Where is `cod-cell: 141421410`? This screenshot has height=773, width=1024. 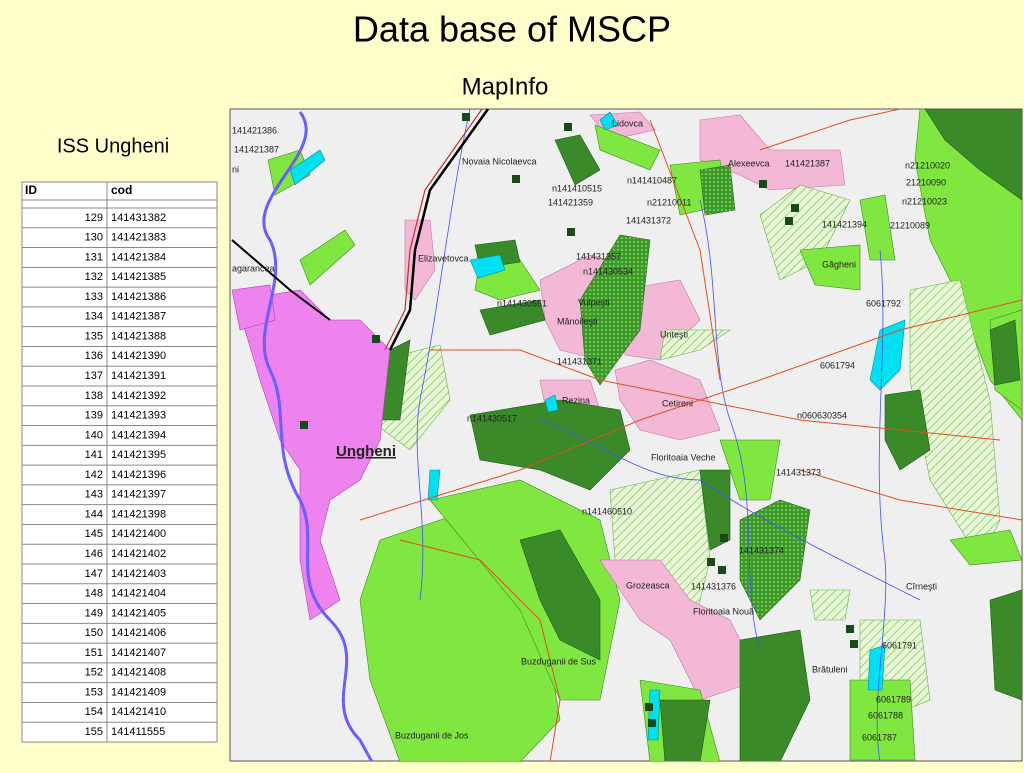
cod-cell: 141421410 is located at coordinates (138, 712).